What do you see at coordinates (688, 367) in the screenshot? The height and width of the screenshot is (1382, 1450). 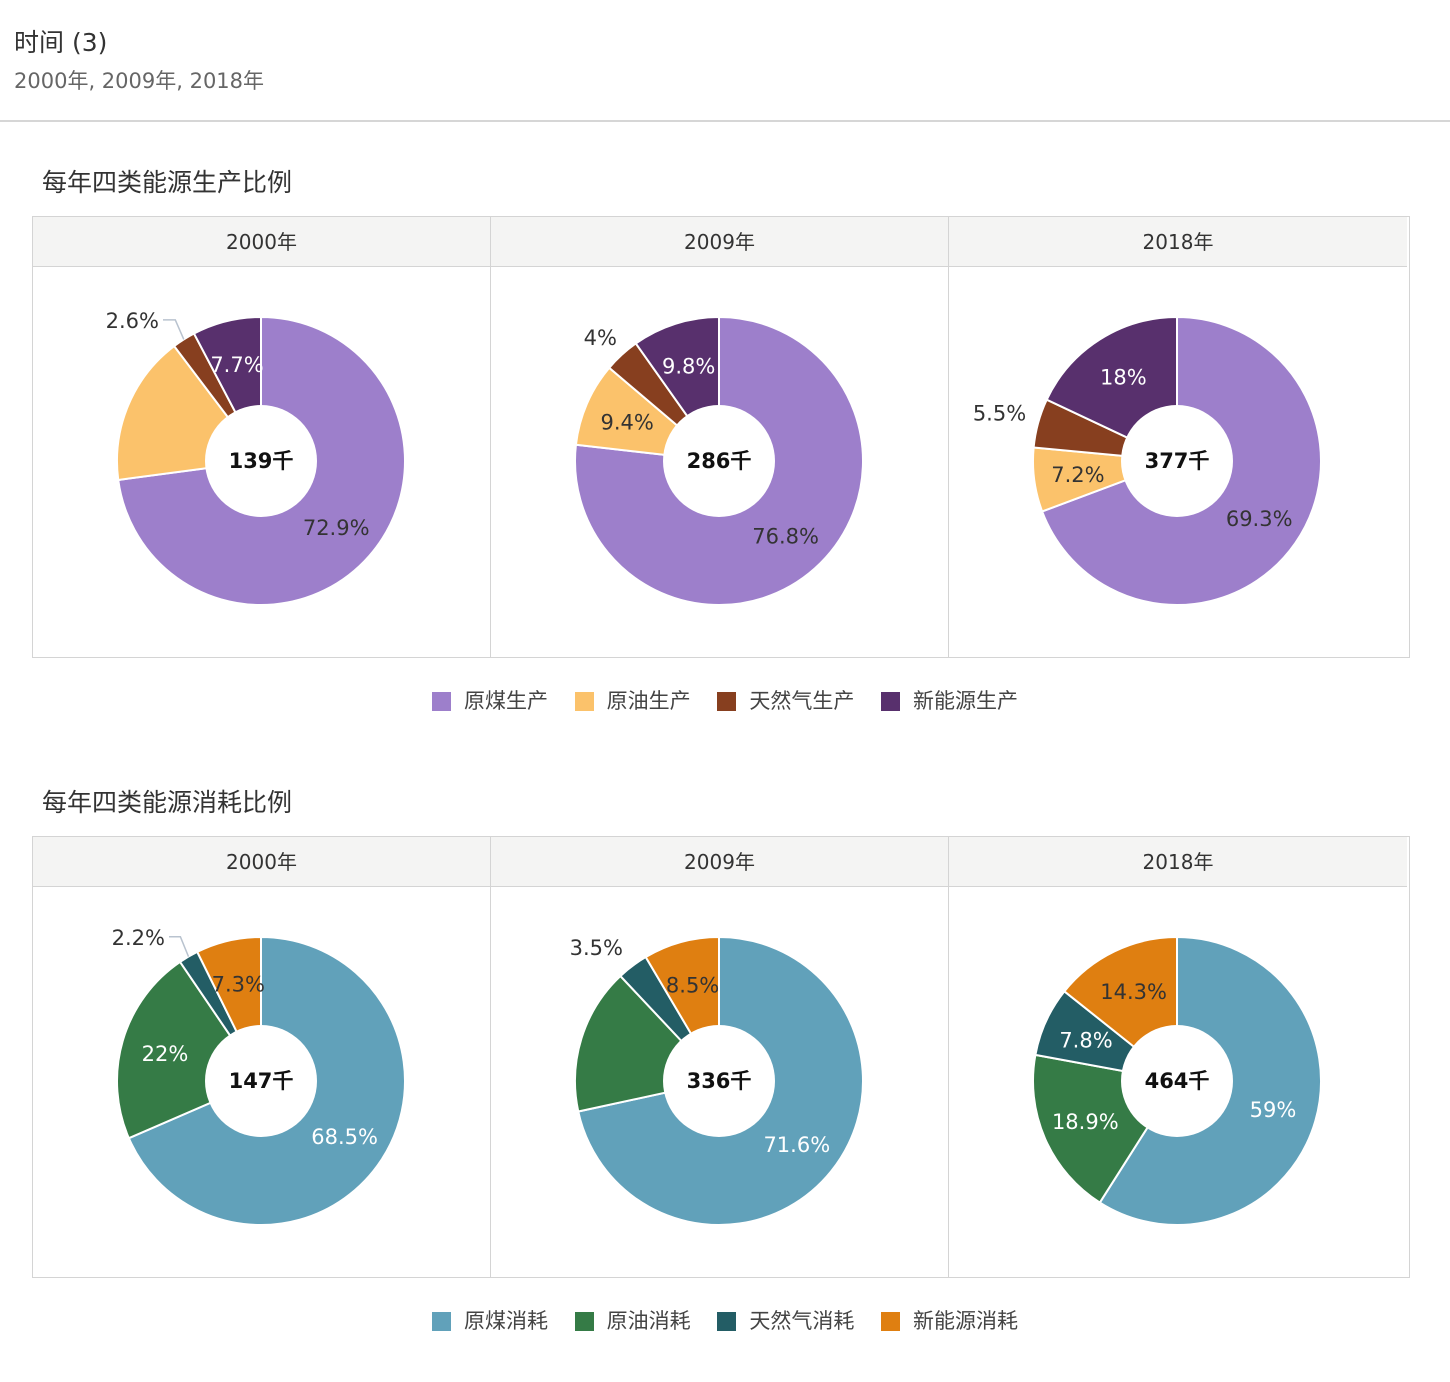 I see `slice-value-label: 9.8%` at bounding box center [688, 367].